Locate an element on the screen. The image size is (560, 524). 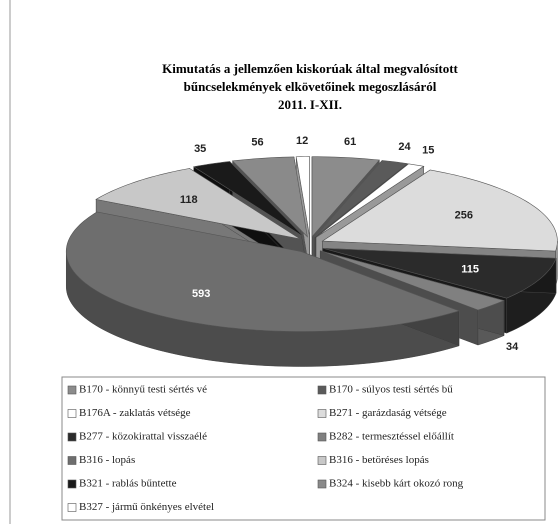
legend-label: B277 - közokirattal visszaélé is located at coordinates (143, 437).